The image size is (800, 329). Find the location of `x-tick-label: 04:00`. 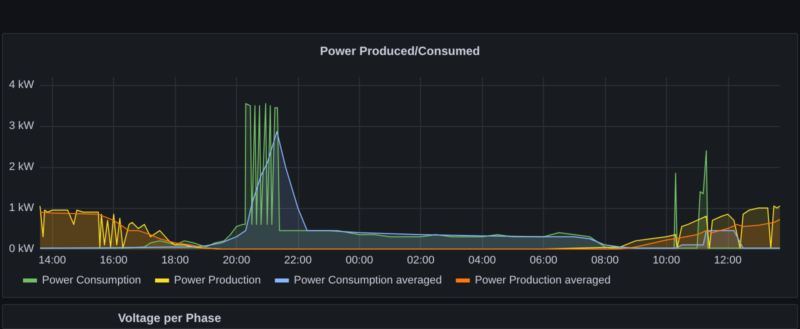

x-tick-label: 04:00 is located at coordinates (482, 260).